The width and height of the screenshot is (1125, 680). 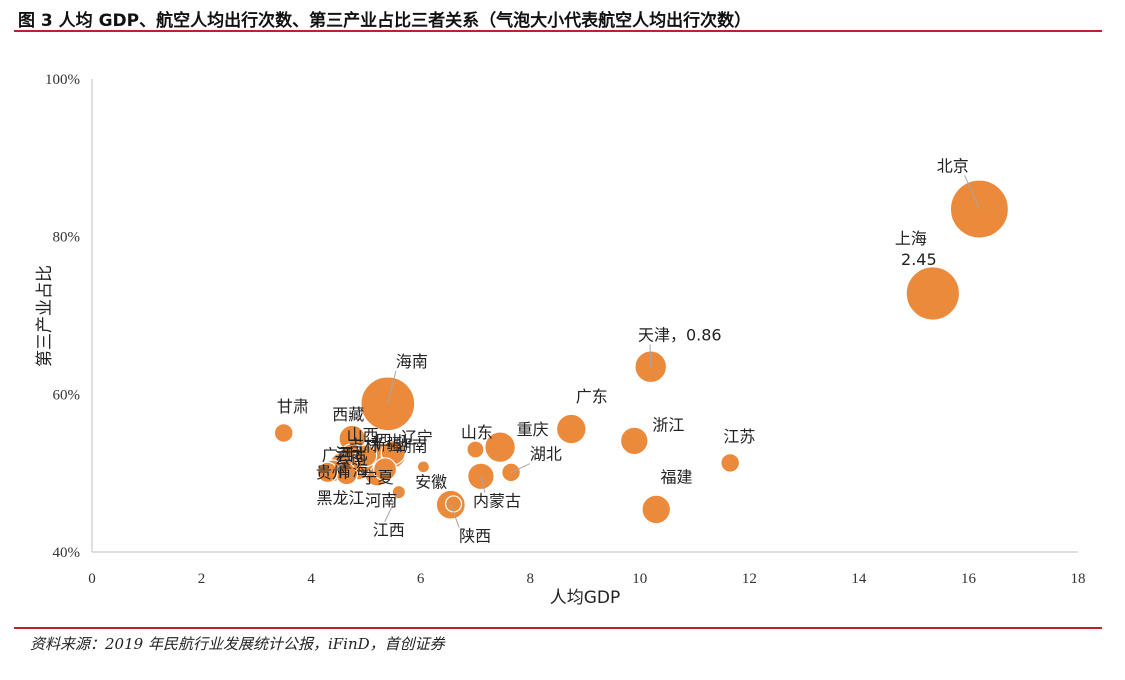 I want to click on bubble-label-4: 浙江, so click(x=668, y=424).